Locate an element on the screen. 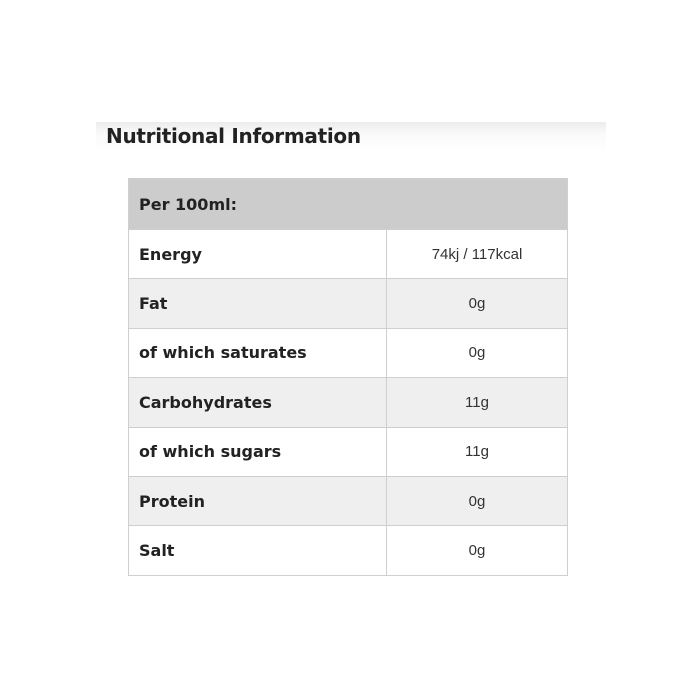 The height and width of the screenshot is (700, 700). row-label: Energy is located at coordinates (257, 254).